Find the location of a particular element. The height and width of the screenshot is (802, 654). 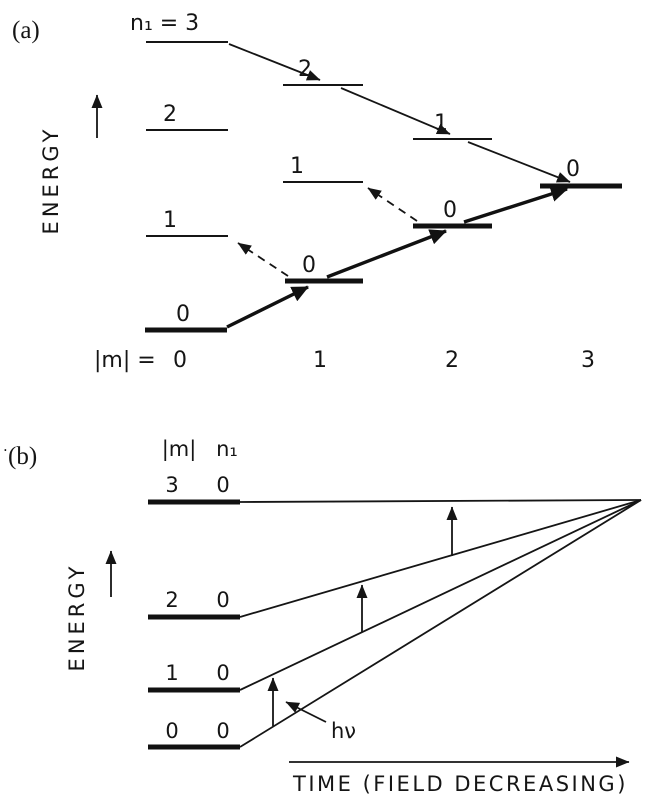

arrow-m2n0-to-m3n0-icon is located at coordinates (515, 205).